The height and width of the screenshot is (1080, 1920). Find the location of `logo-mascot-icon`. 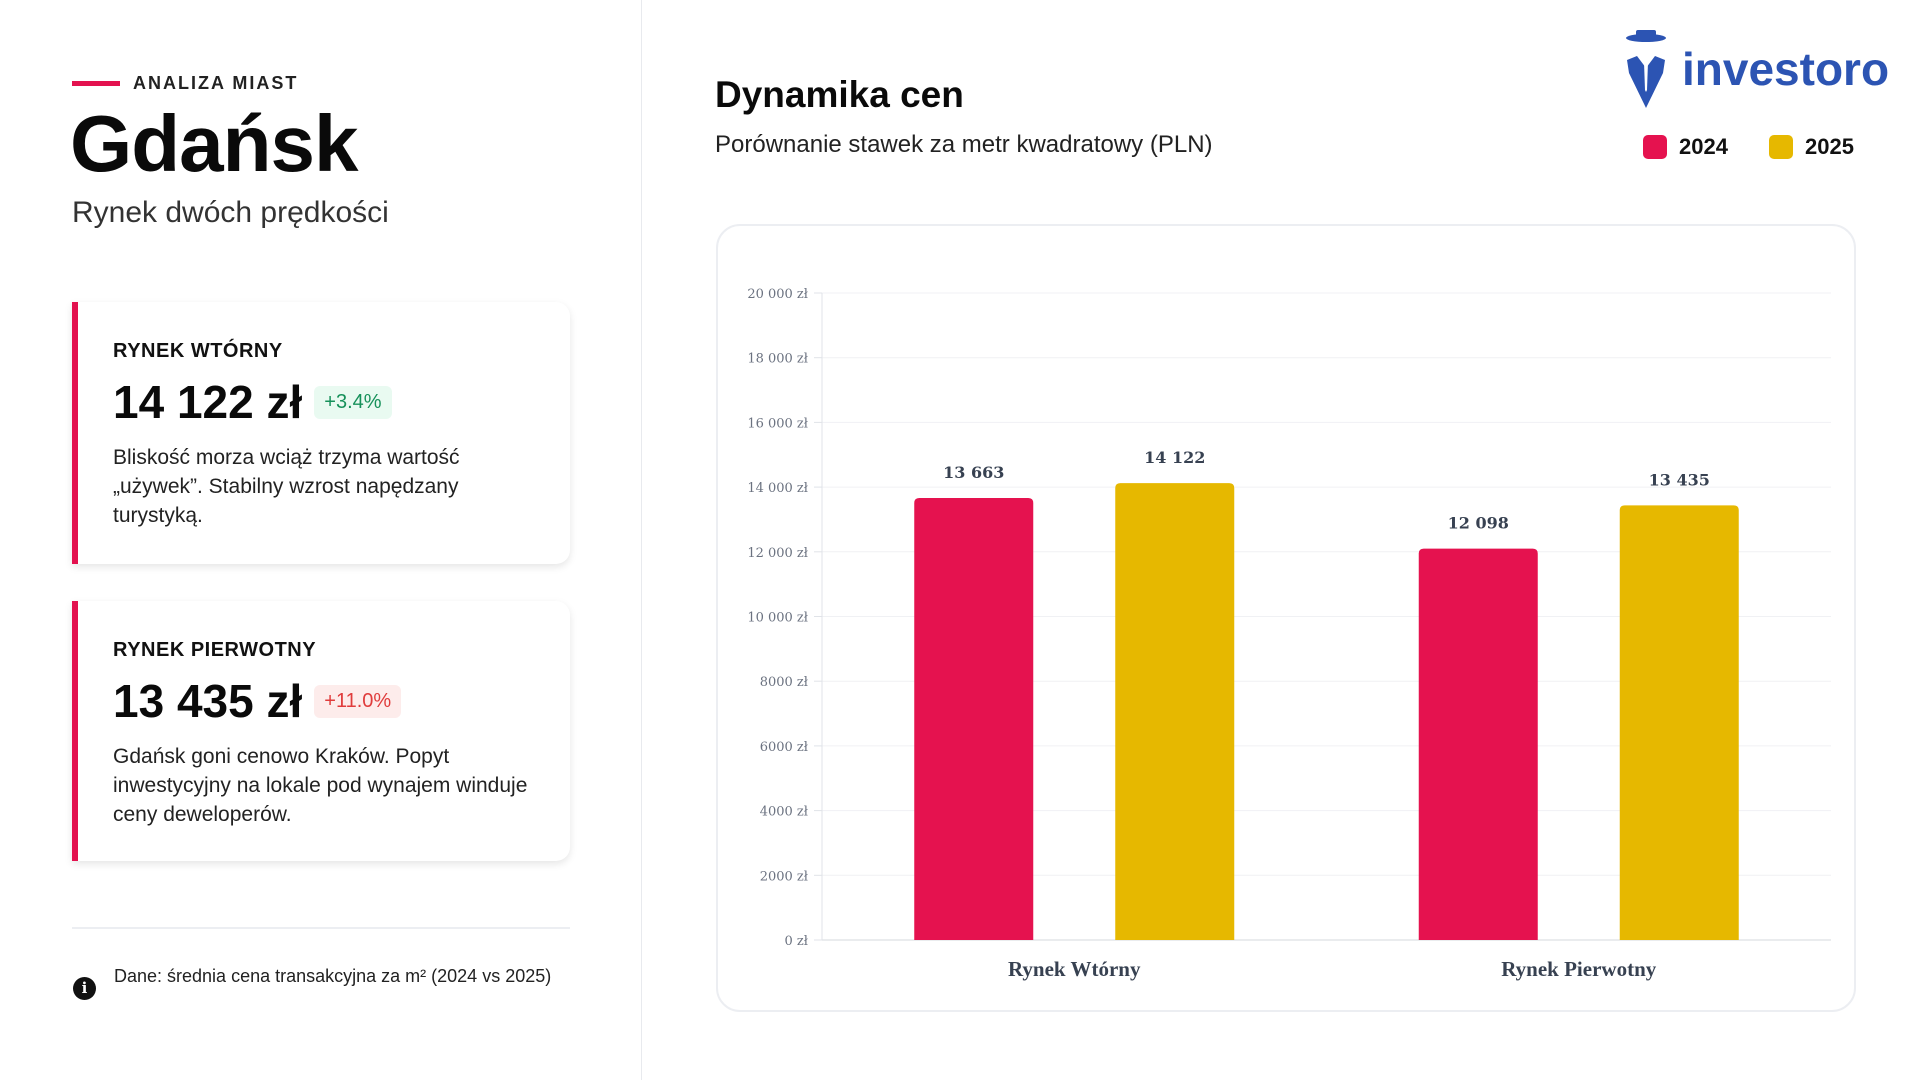

logo-mascot-icon is located at coordinates (1646, 69).